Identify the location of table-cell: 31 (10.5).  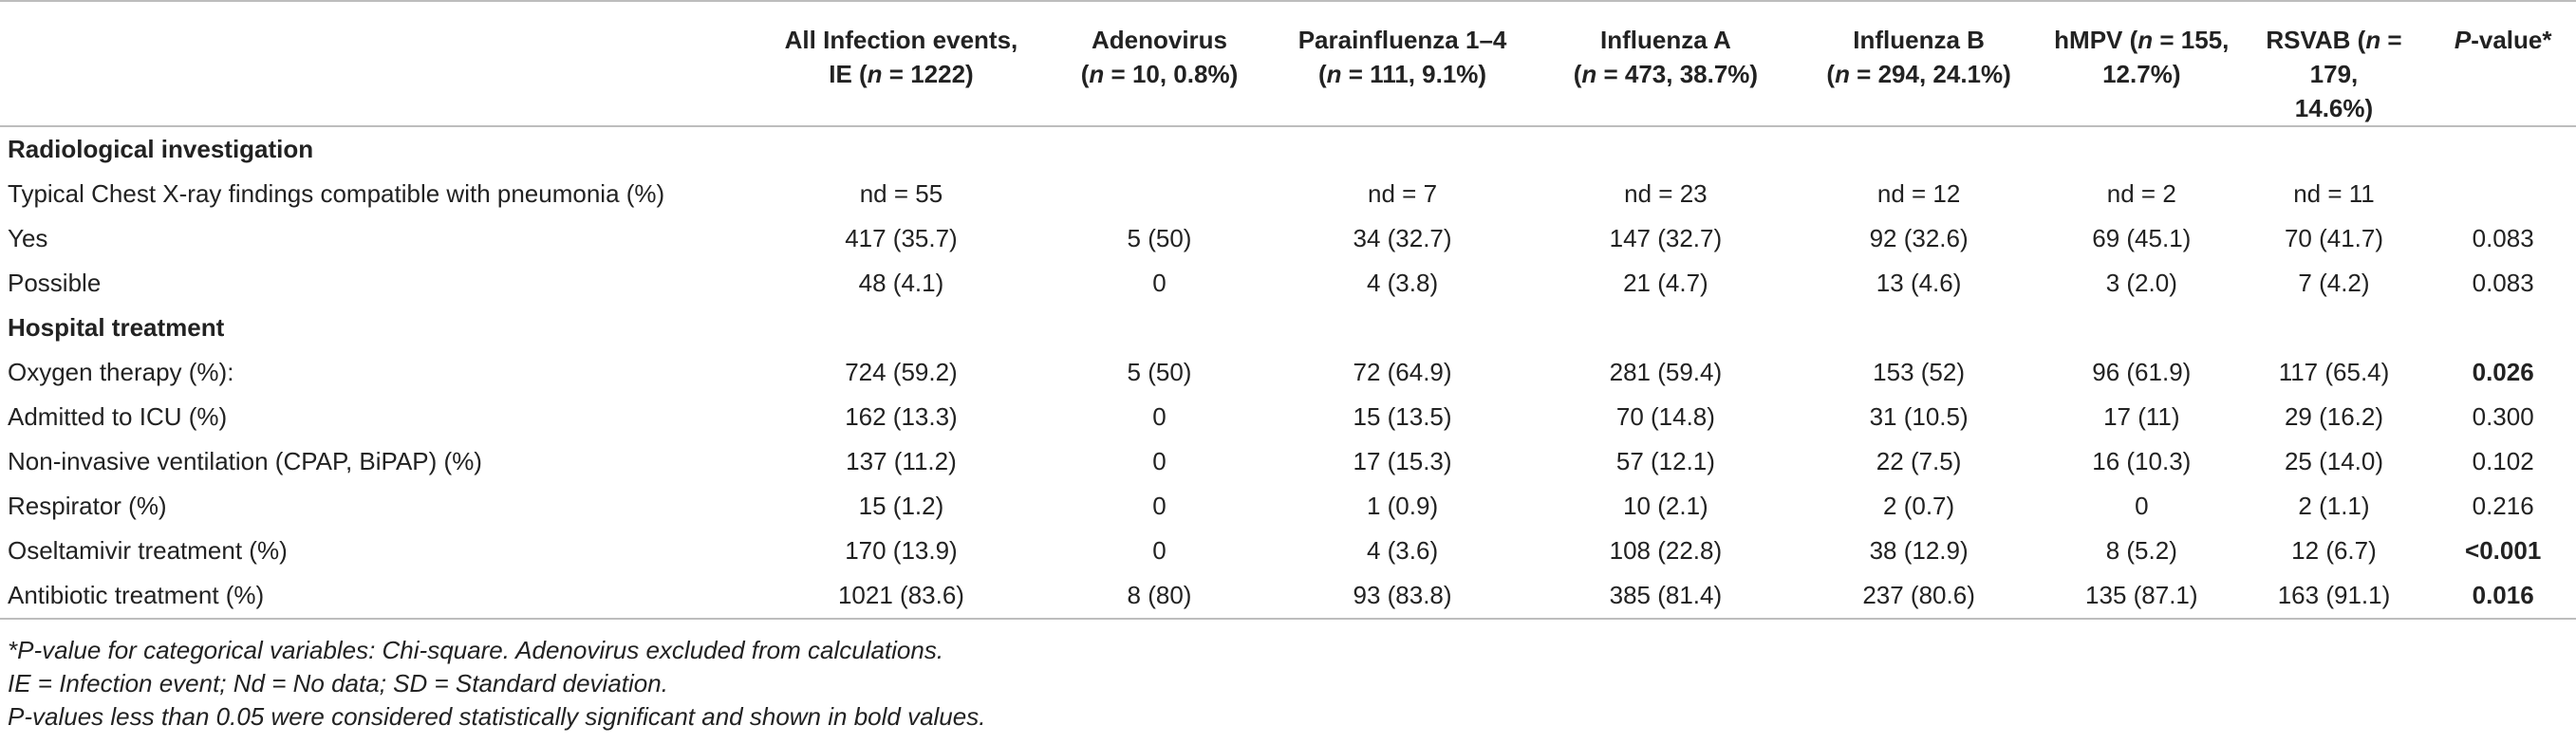
(1919, 416).